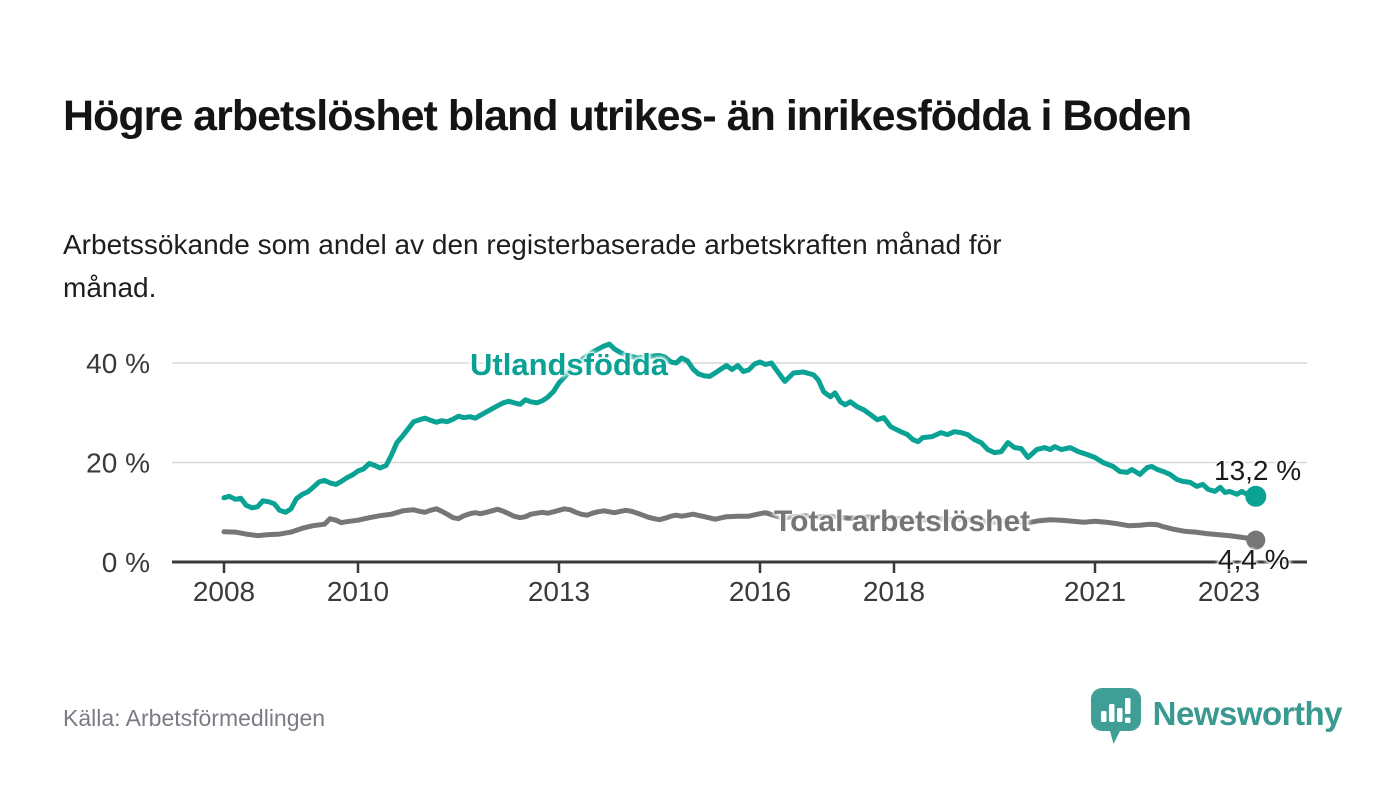 The height and width of the screenshot is (794, 1400). What do you see at coordinates (894, 591) in the screenshot?
I see `x-axis-tick-label: 2018` at bounding box center [894, 591].